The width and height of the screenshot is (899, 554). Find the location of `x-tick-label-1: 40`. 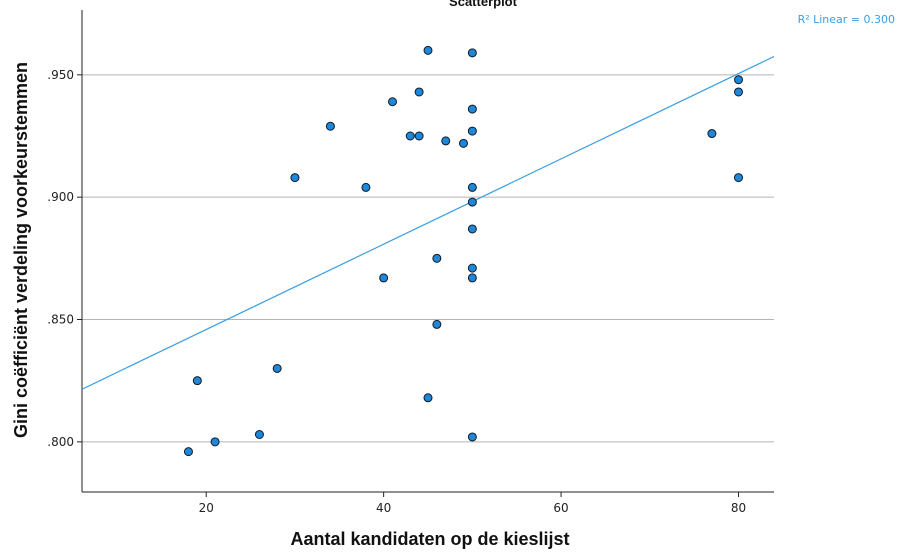

x-tick-label-1: 40 is located at coordinates (383, 508).